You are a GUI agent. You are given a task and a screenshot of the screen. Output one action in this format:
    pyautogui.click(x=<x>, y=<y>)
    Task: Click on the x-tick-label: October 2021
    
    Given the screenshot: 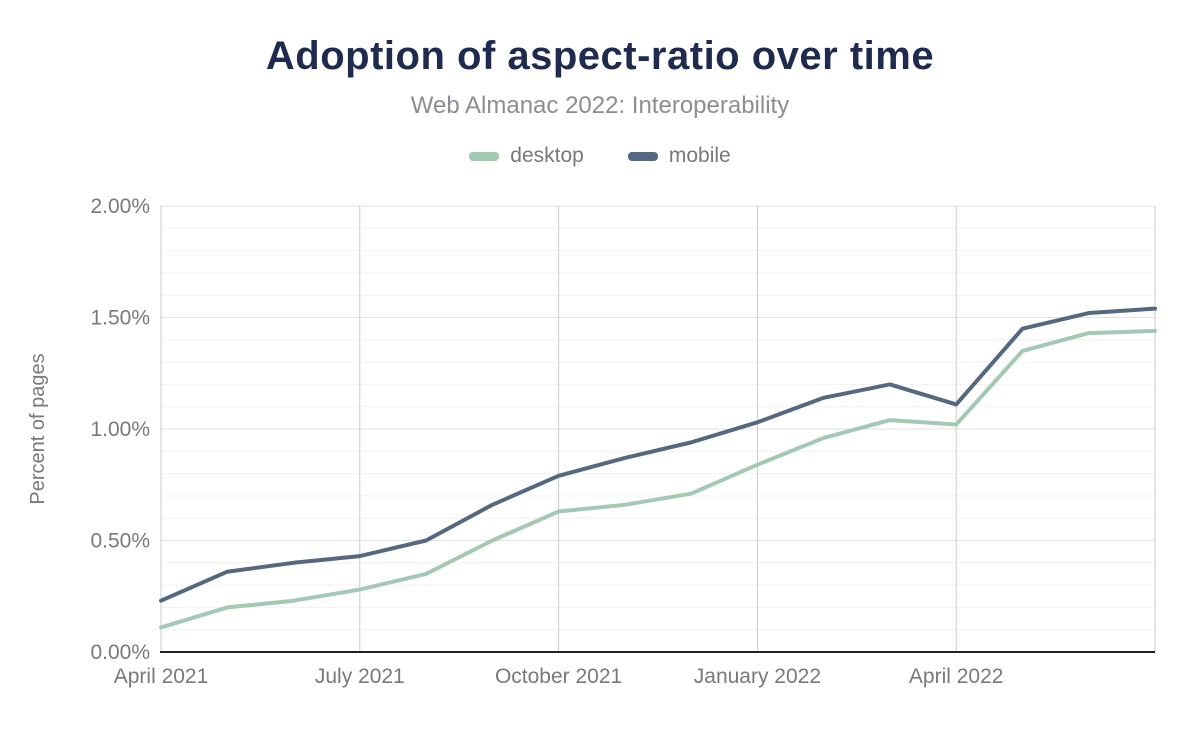 What is the action you would take?
    pyautogui.click(x=558, y=676)
    